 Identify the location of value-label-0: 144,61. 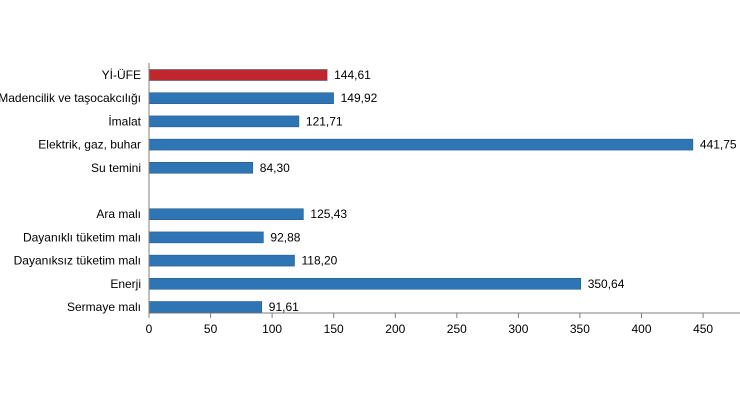
(352, 75).